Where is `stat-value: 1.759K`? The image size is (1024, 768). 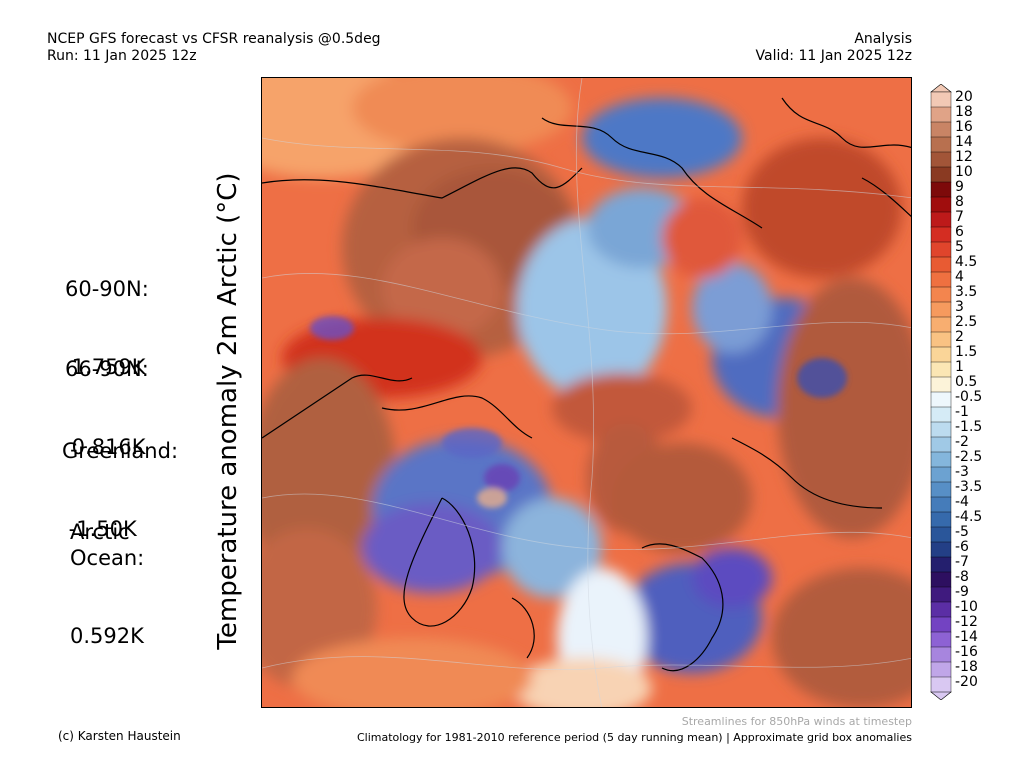 stat-value: 1.759K is located at coordinates (105, 367).